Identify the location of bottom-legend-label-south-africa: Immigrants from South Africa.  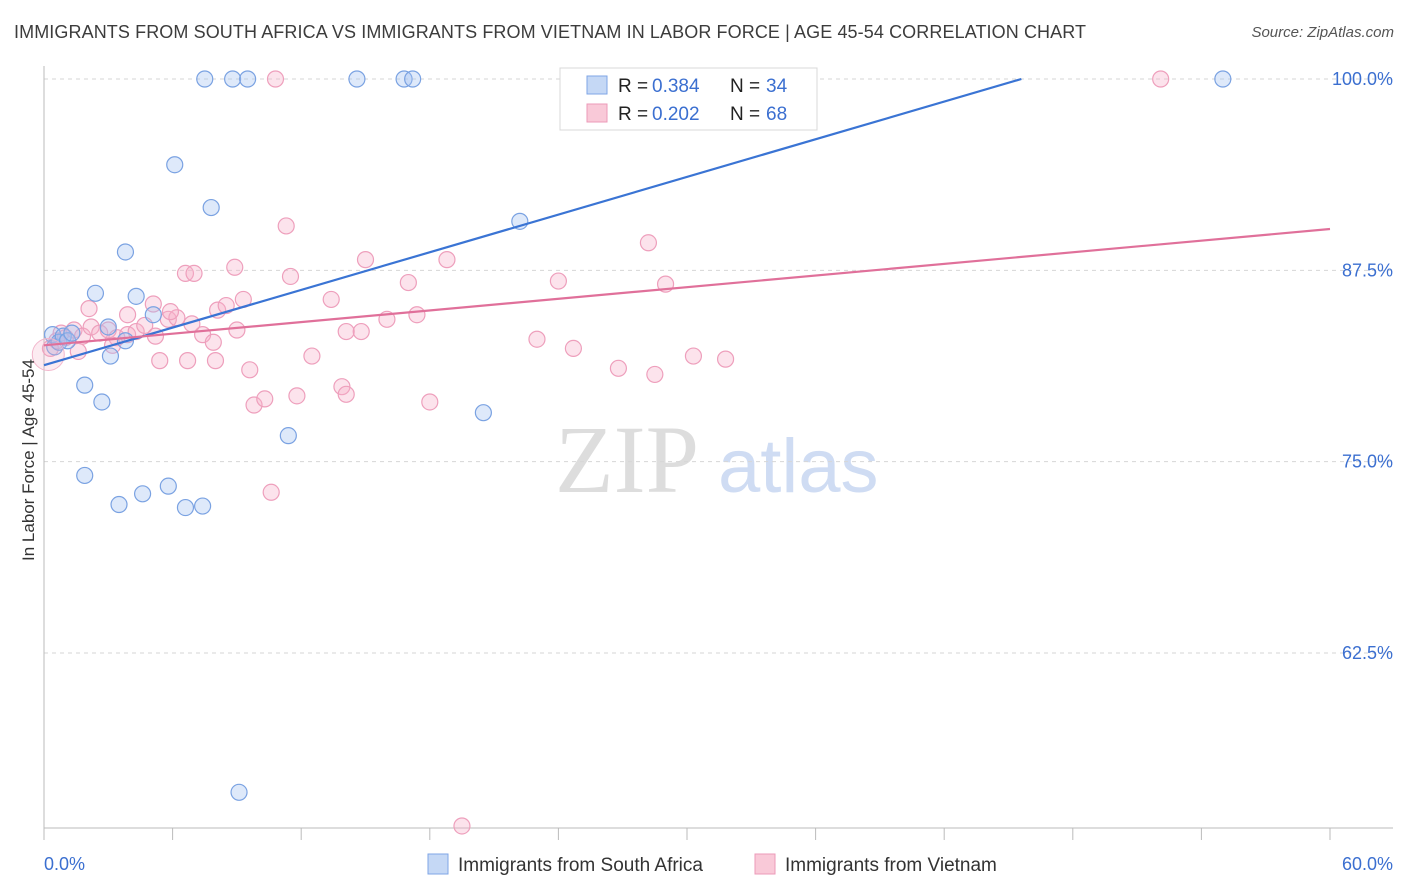
(580, 865).